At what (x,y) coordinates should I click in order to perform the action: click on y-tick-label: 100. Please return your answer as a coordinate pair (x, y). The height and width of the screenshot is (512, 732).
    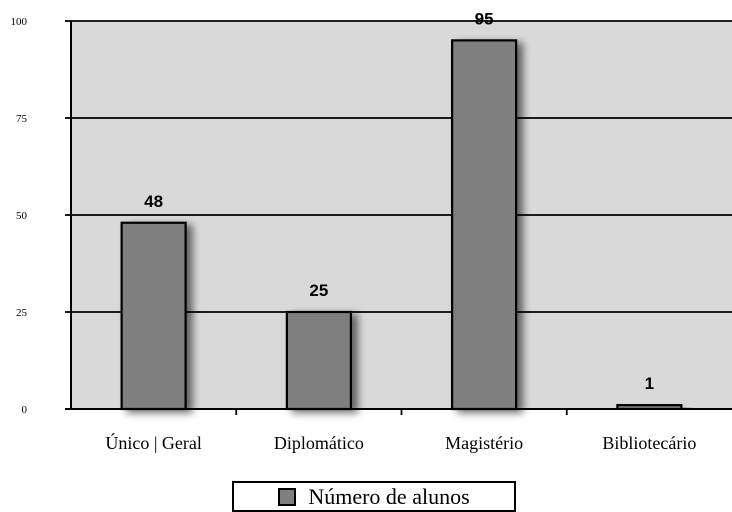
    Looking at the image, I should click on (19, 22).